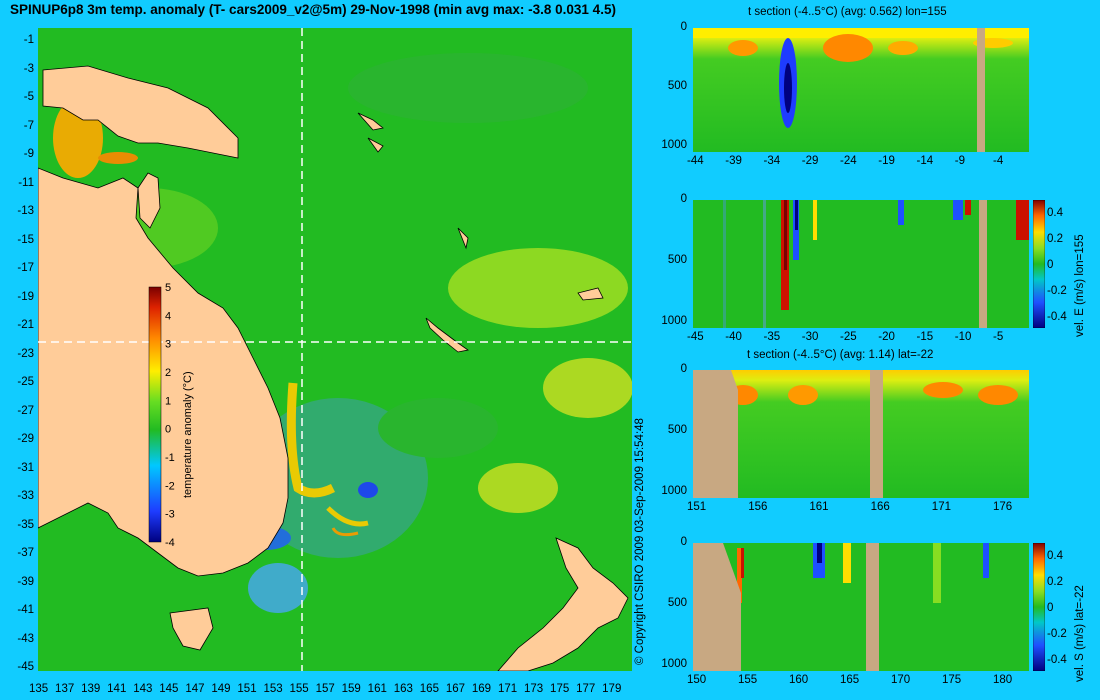 The image size is (1100, 700). I want to click on tasmania, so click(191, 629).